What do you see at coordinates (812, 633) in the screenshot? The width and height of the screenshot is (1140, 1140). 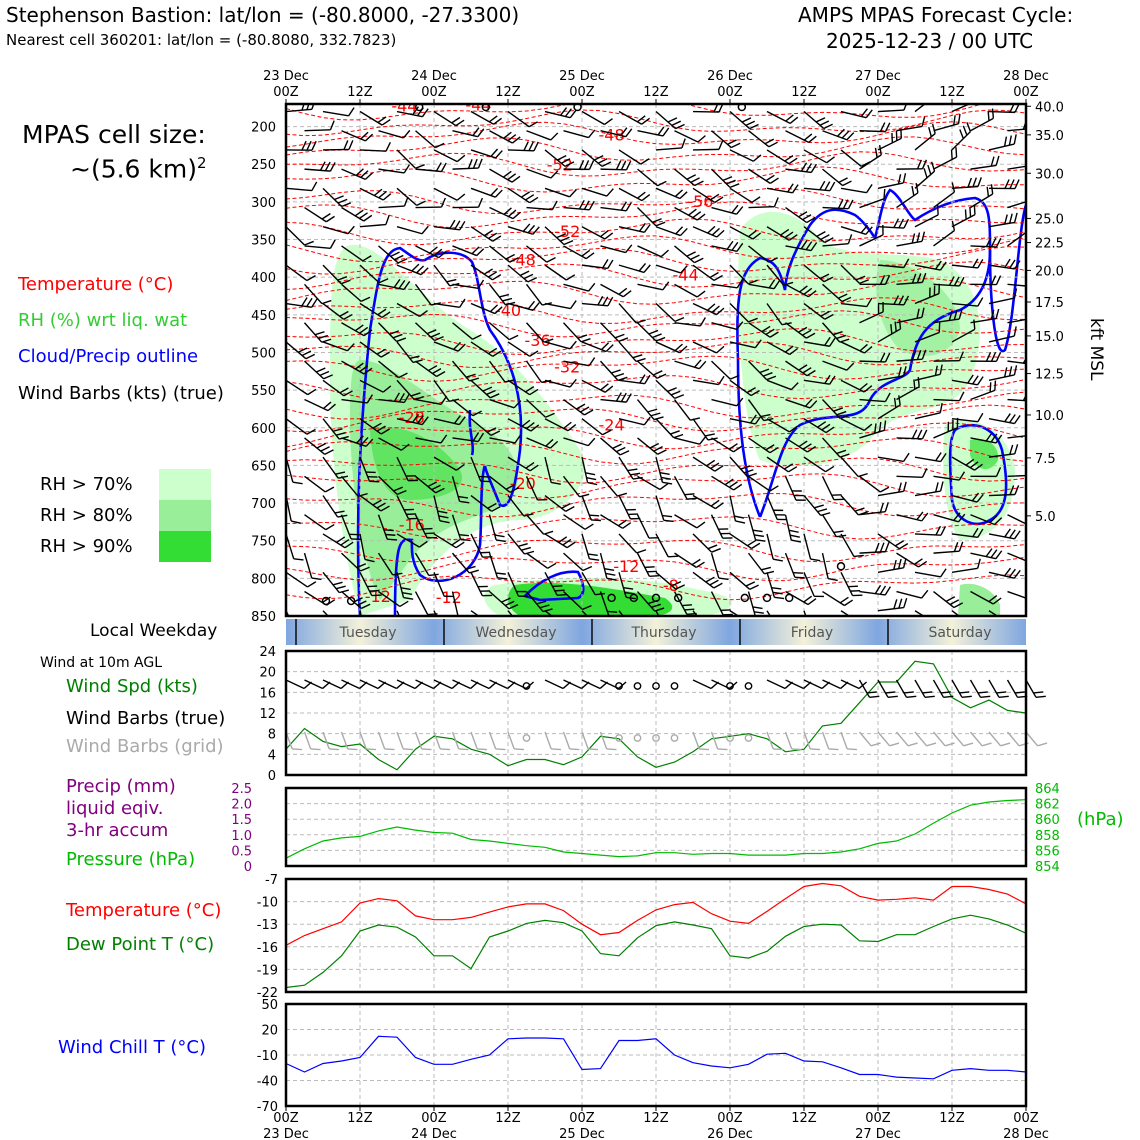 I see `weekday-day-label: Friday` at bounding box center [812, 633].